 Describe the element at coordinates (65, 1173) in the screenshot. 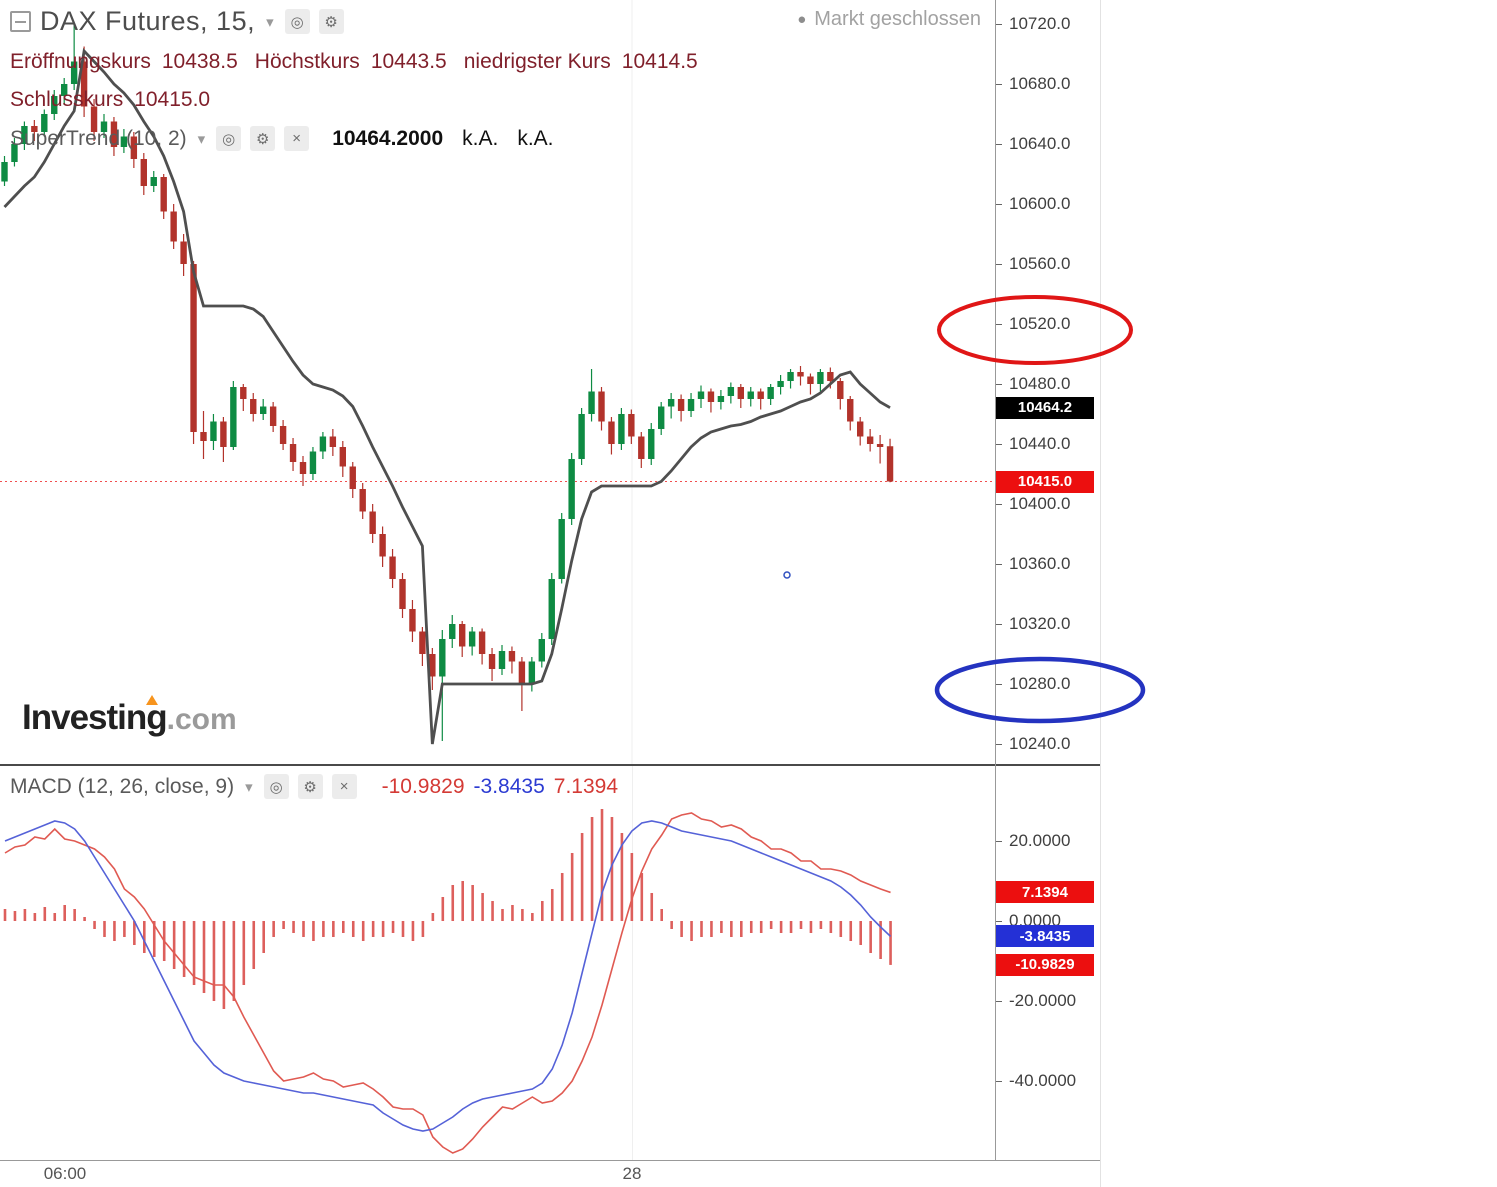

I see `time-axis-label: 06:00` at that location.